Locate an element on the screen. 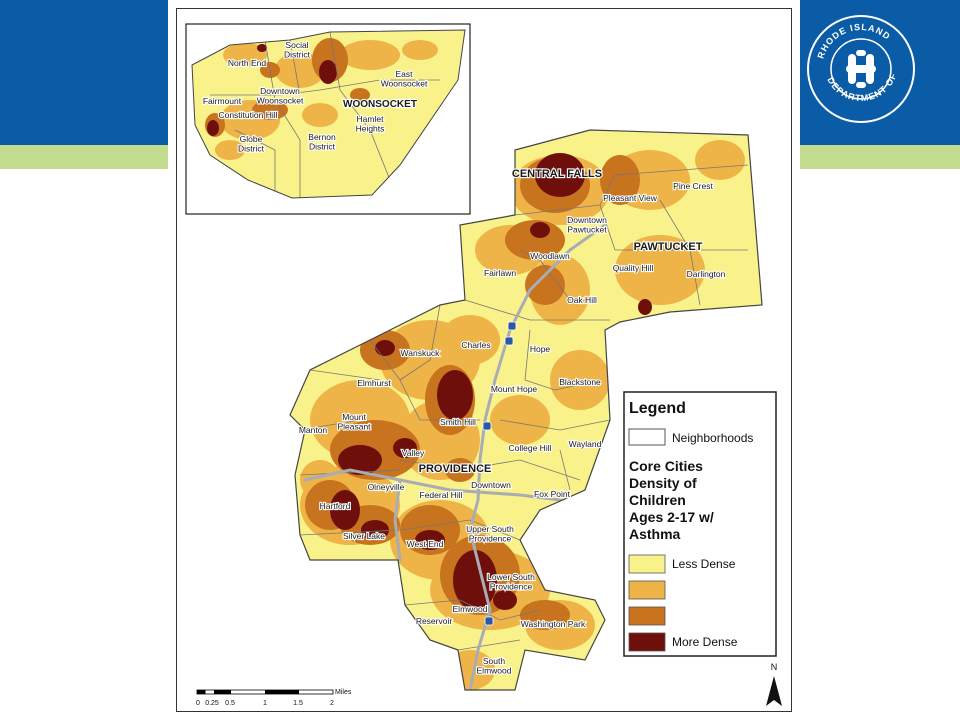  scale-tick-label: 0.5 is located at coordinates (230, 703).